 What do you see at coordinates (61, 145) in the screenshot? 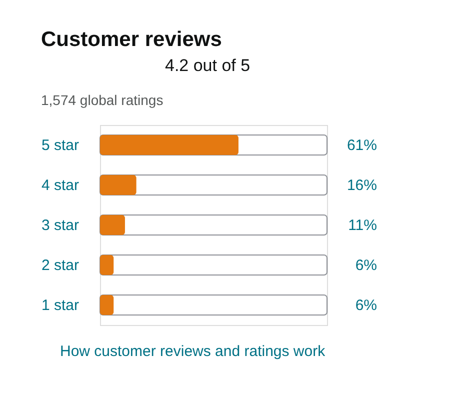
I see `y-tick-label: 5 star` at bounding box center [61, 145].